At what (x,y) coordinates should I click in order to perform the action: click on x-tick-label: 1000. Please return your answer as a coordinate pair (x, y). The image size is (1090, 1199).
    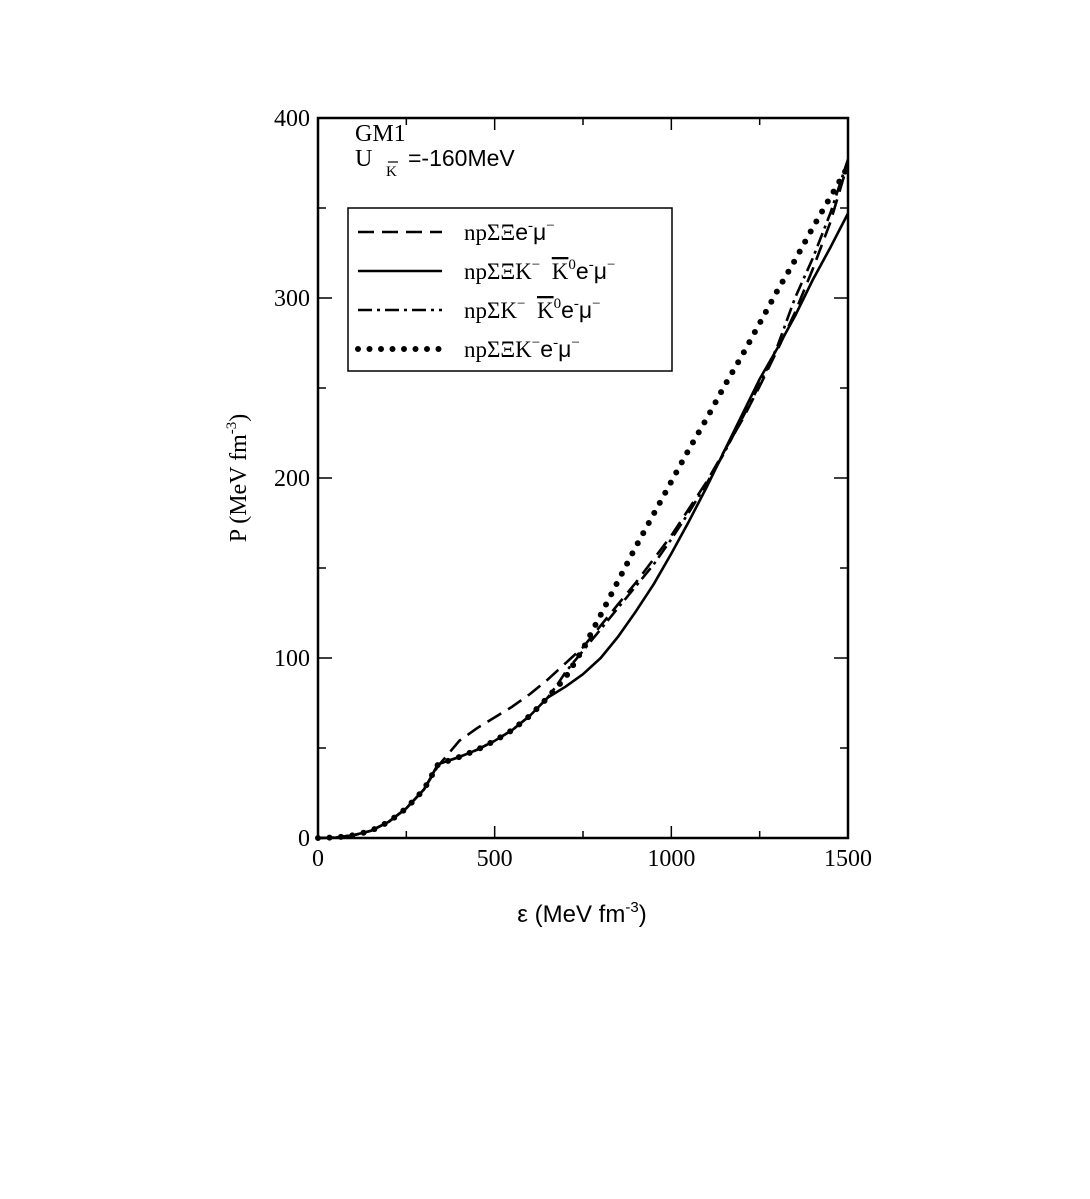
    Looking at the image, I should click on (671, 859).